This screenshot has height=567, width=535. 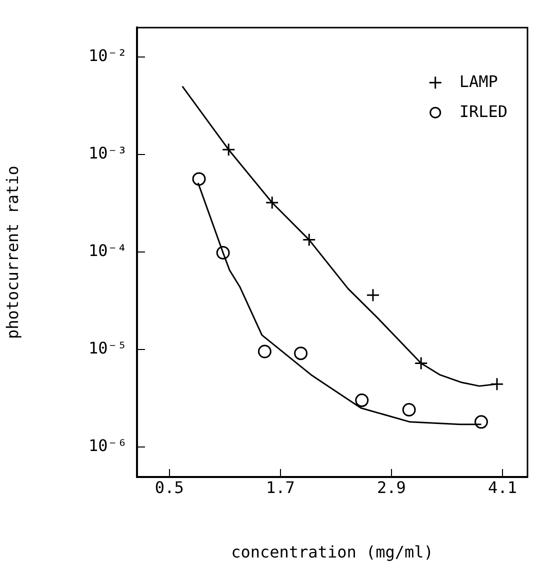 What do you see at coordinates (169, 487) in the screenshot?
I see `x-tick-label: 0.5` at bounding box center [169, 487].